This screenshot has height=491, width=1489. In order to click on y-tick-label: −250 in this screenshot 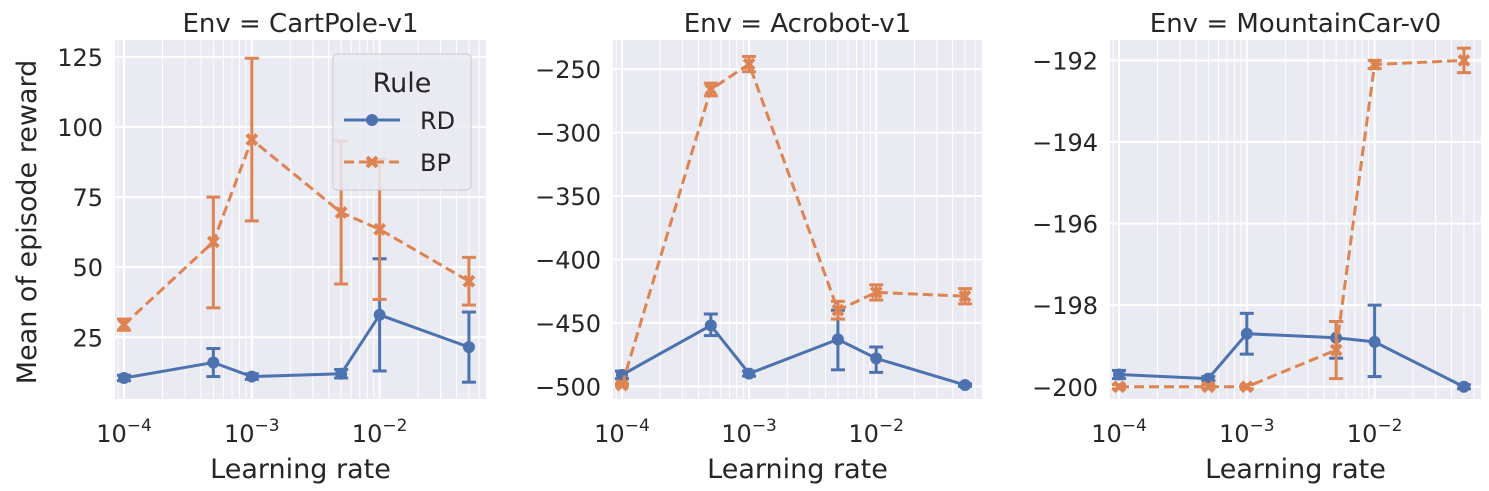, I will do `click(568, 70)`.